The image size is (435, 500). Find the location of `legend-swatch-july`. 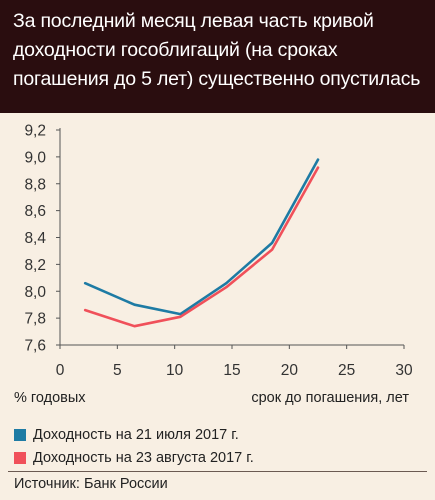

legend-swatch-july is located at coordinates (20, 434).